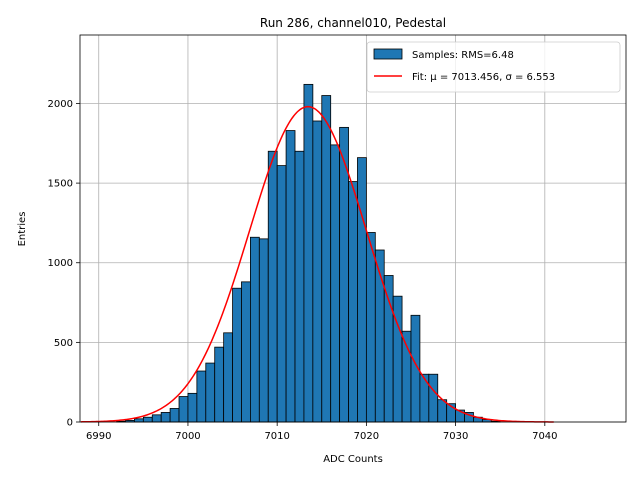 This screenshot has width=640, height=480. I want to click on y-tick-label: 1500, so click(60, 184).